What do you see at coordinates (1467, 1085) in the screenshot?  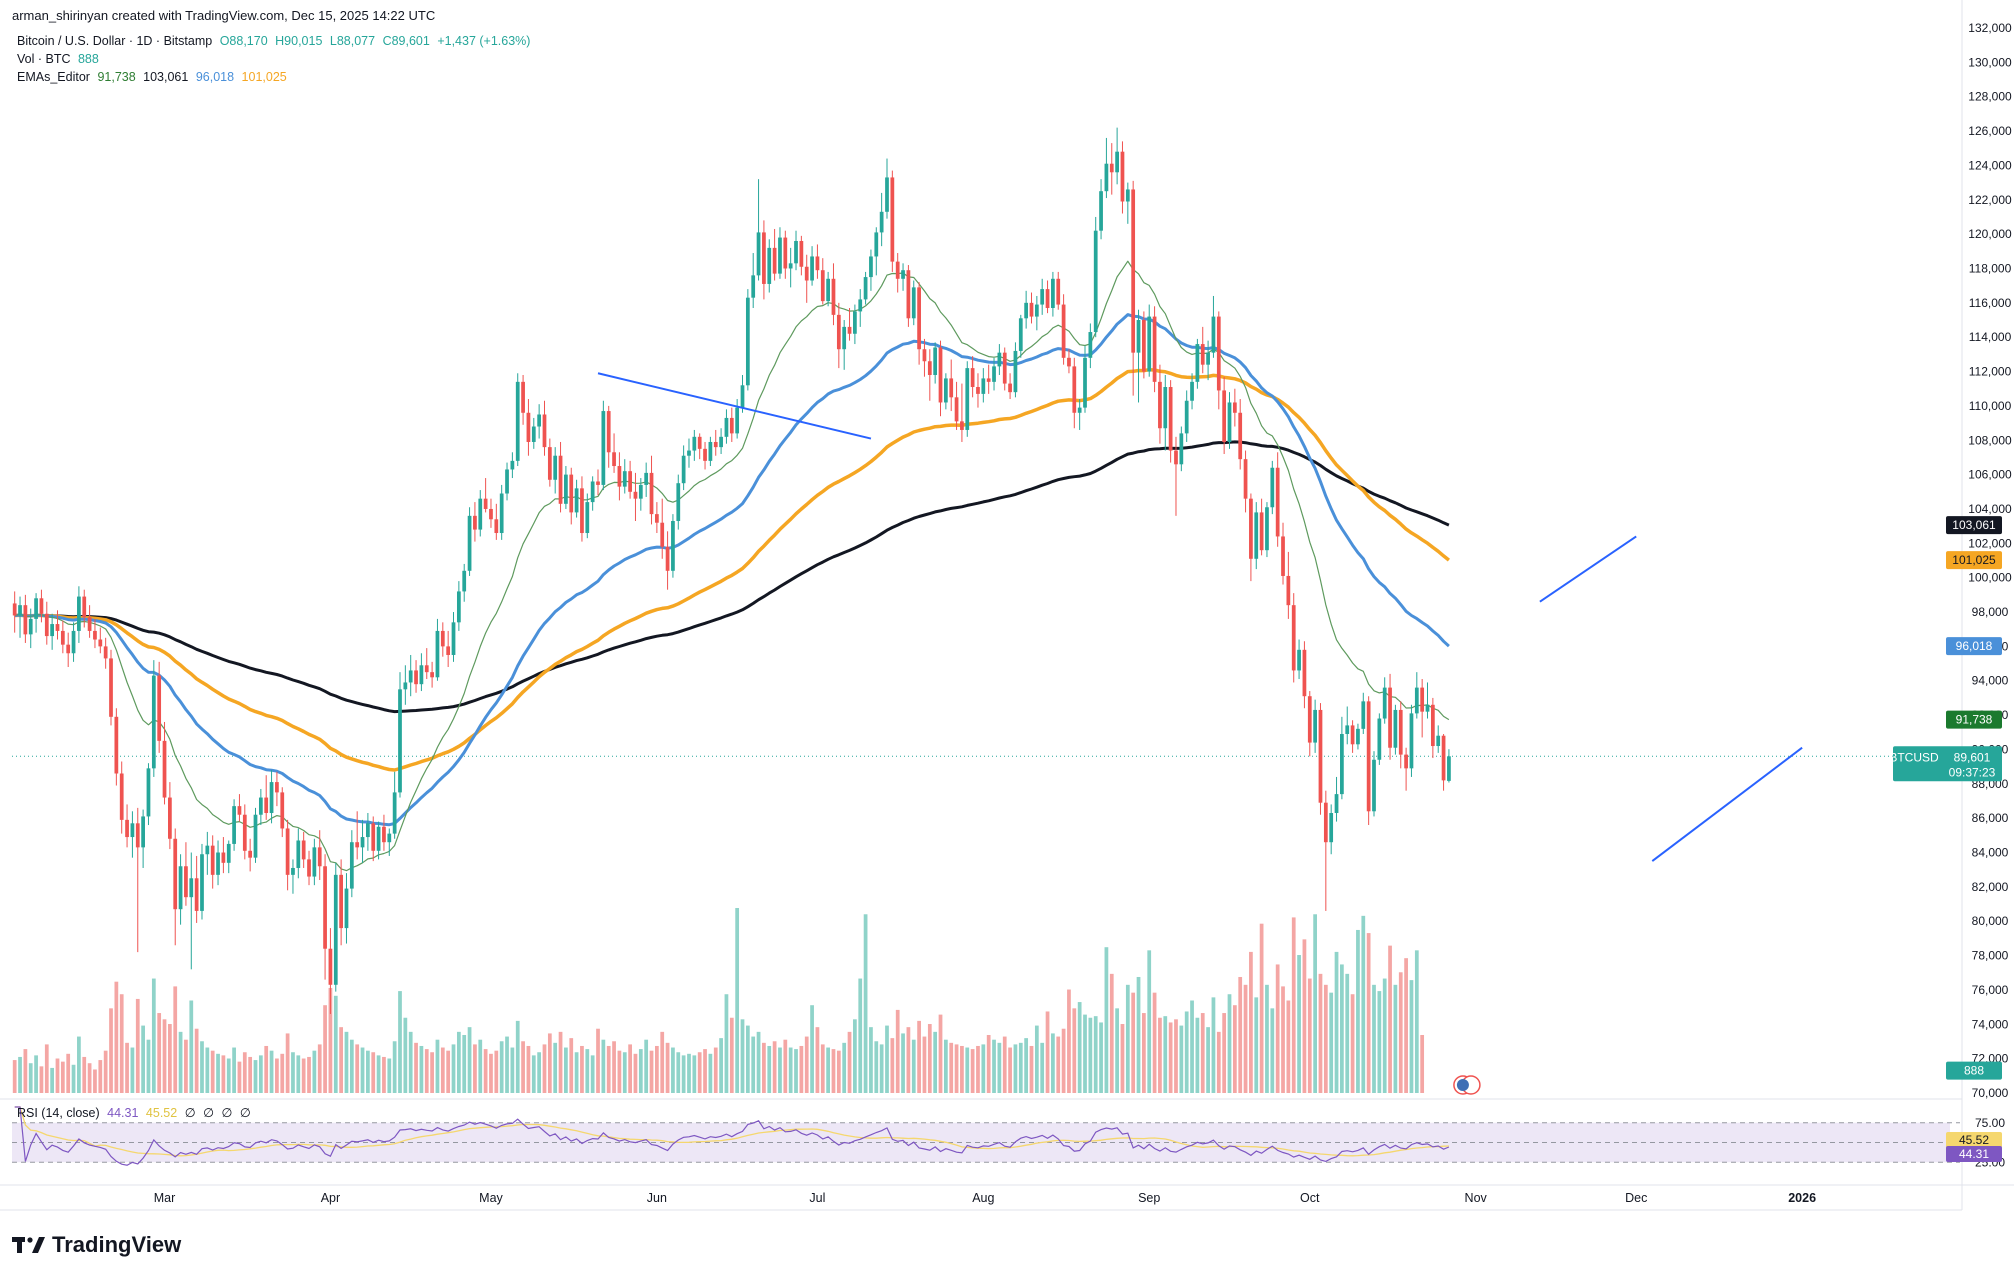 I see `events-flag-icon` at bounding box center [1467, 1085].